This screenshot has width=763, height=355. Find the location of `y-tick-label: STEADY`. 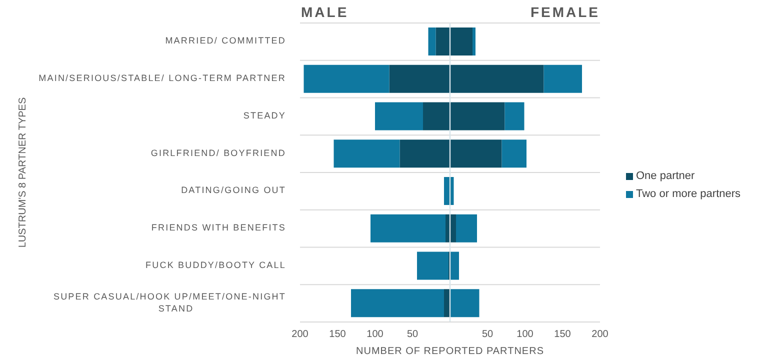

y-tick-label: STEADY is located at coordinates (264, 115).